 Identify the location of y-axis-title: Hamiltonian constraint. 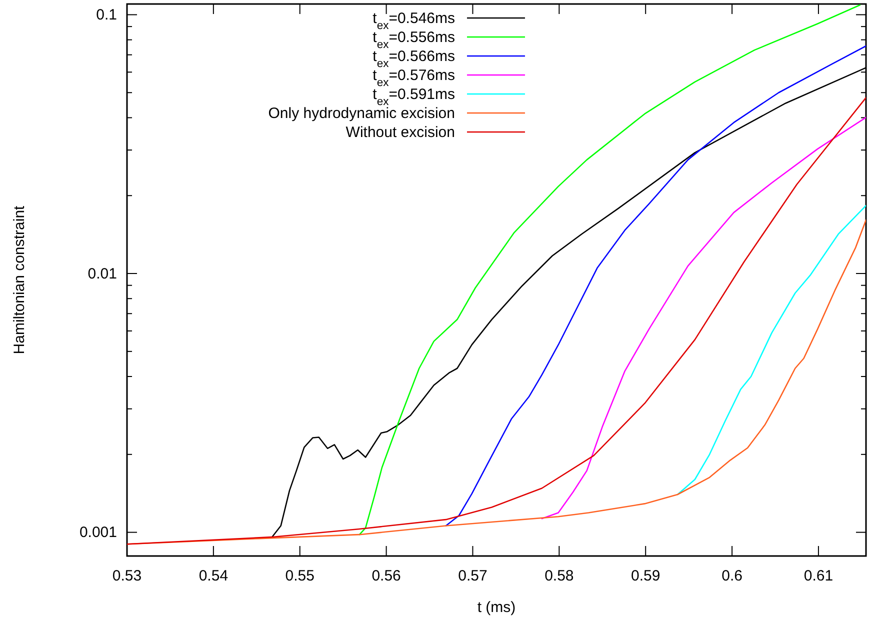
(19, 279).